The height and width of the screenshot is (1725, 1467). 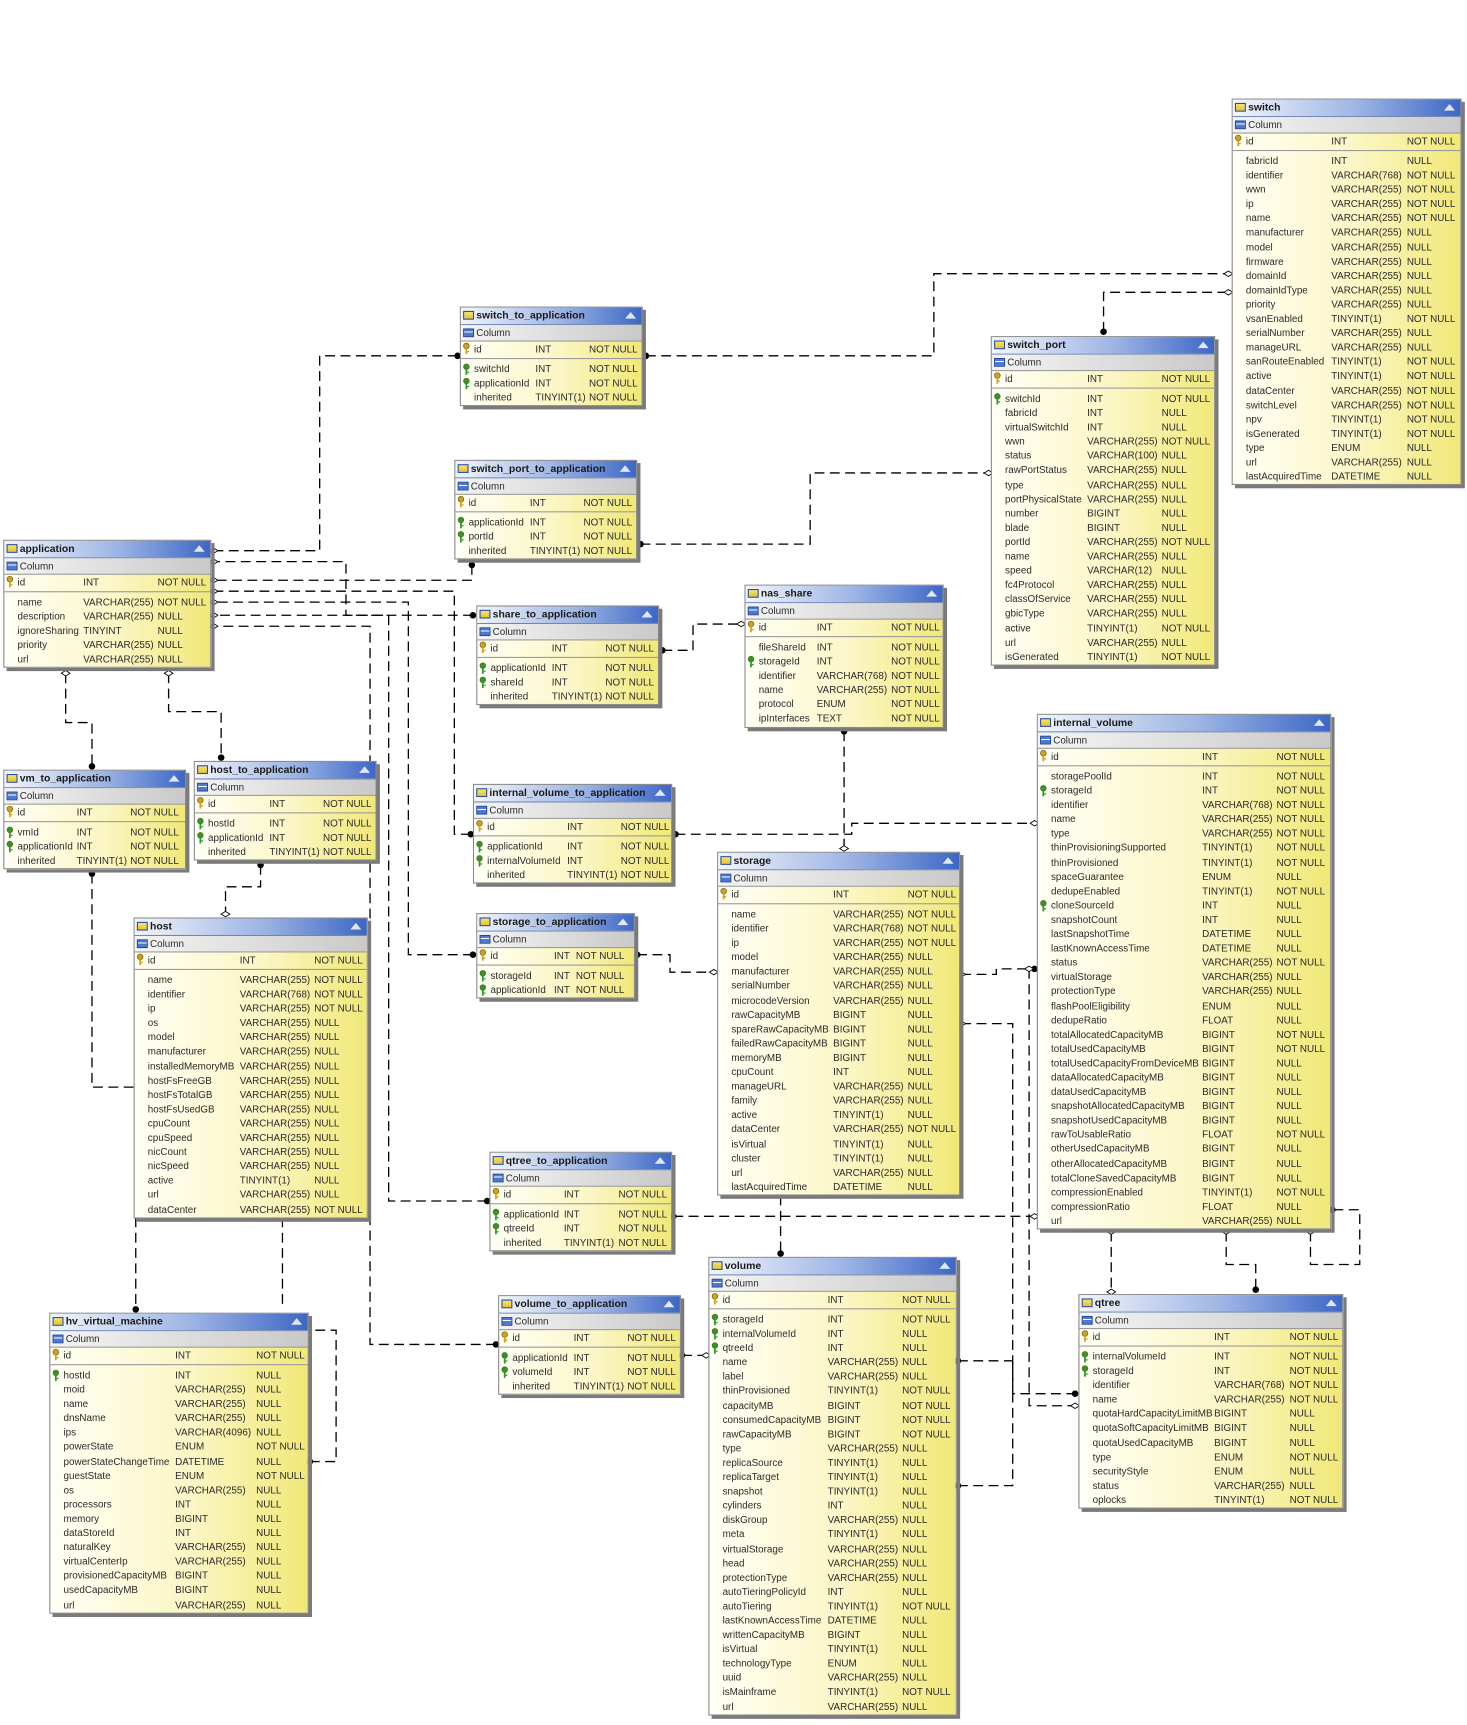 What do you see at coordinates (832, 1363) in the screenshot?
I see `column-row: name VARCHAR(255) NULL` at bounding box center [832, 1363].